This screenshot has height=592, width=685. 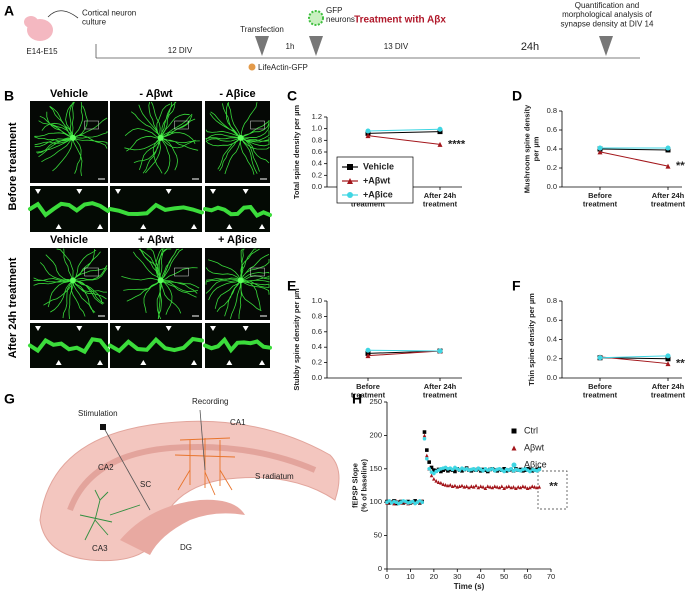 I want to click on embryo-head, so click(x=31, y=22).